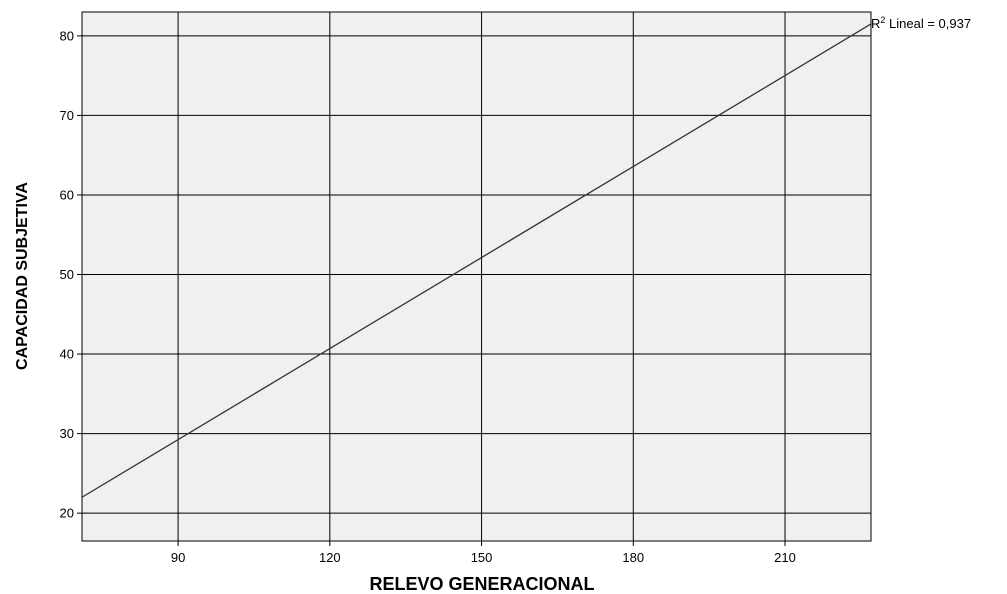 This screenshot has width=1007, height=594. I want to click on x-tick-label: 180, so click(633, 557).